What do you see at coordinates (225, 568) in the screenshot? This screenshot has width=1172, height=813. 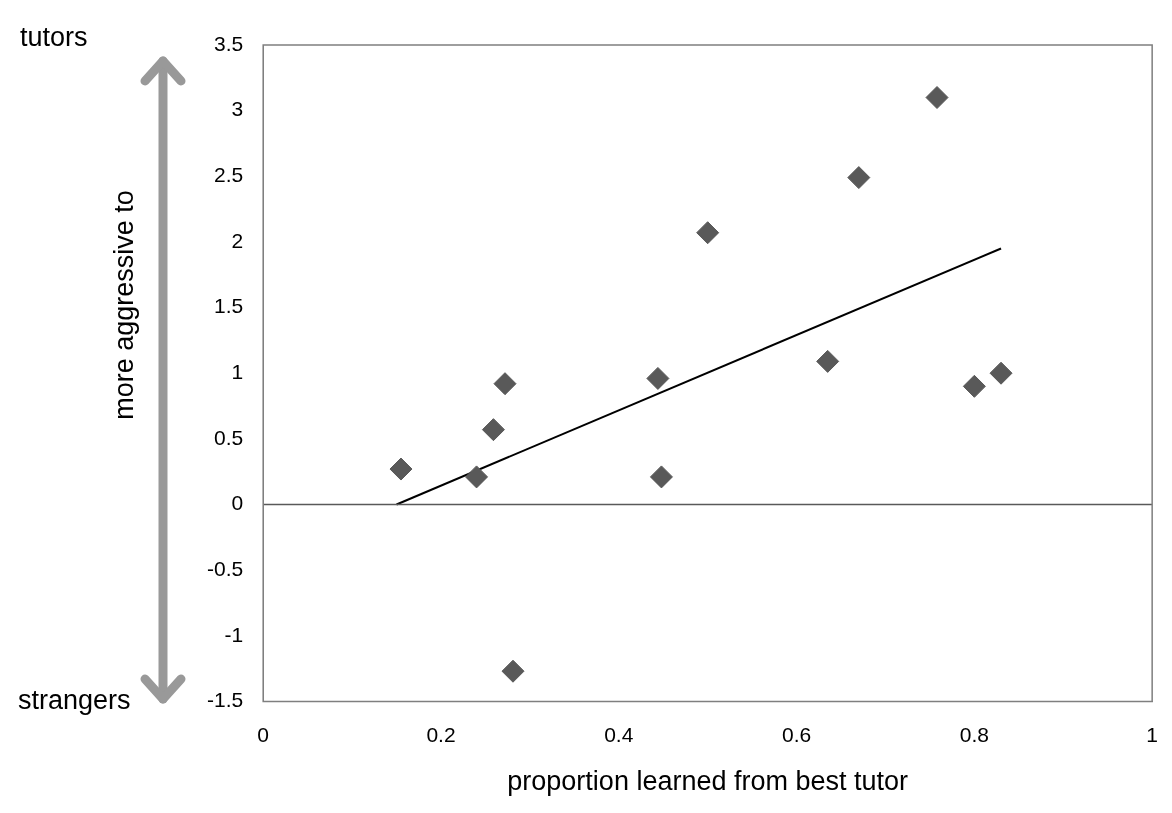 I see `y-tick-label: -0.5` at bounding box center [225, 568].